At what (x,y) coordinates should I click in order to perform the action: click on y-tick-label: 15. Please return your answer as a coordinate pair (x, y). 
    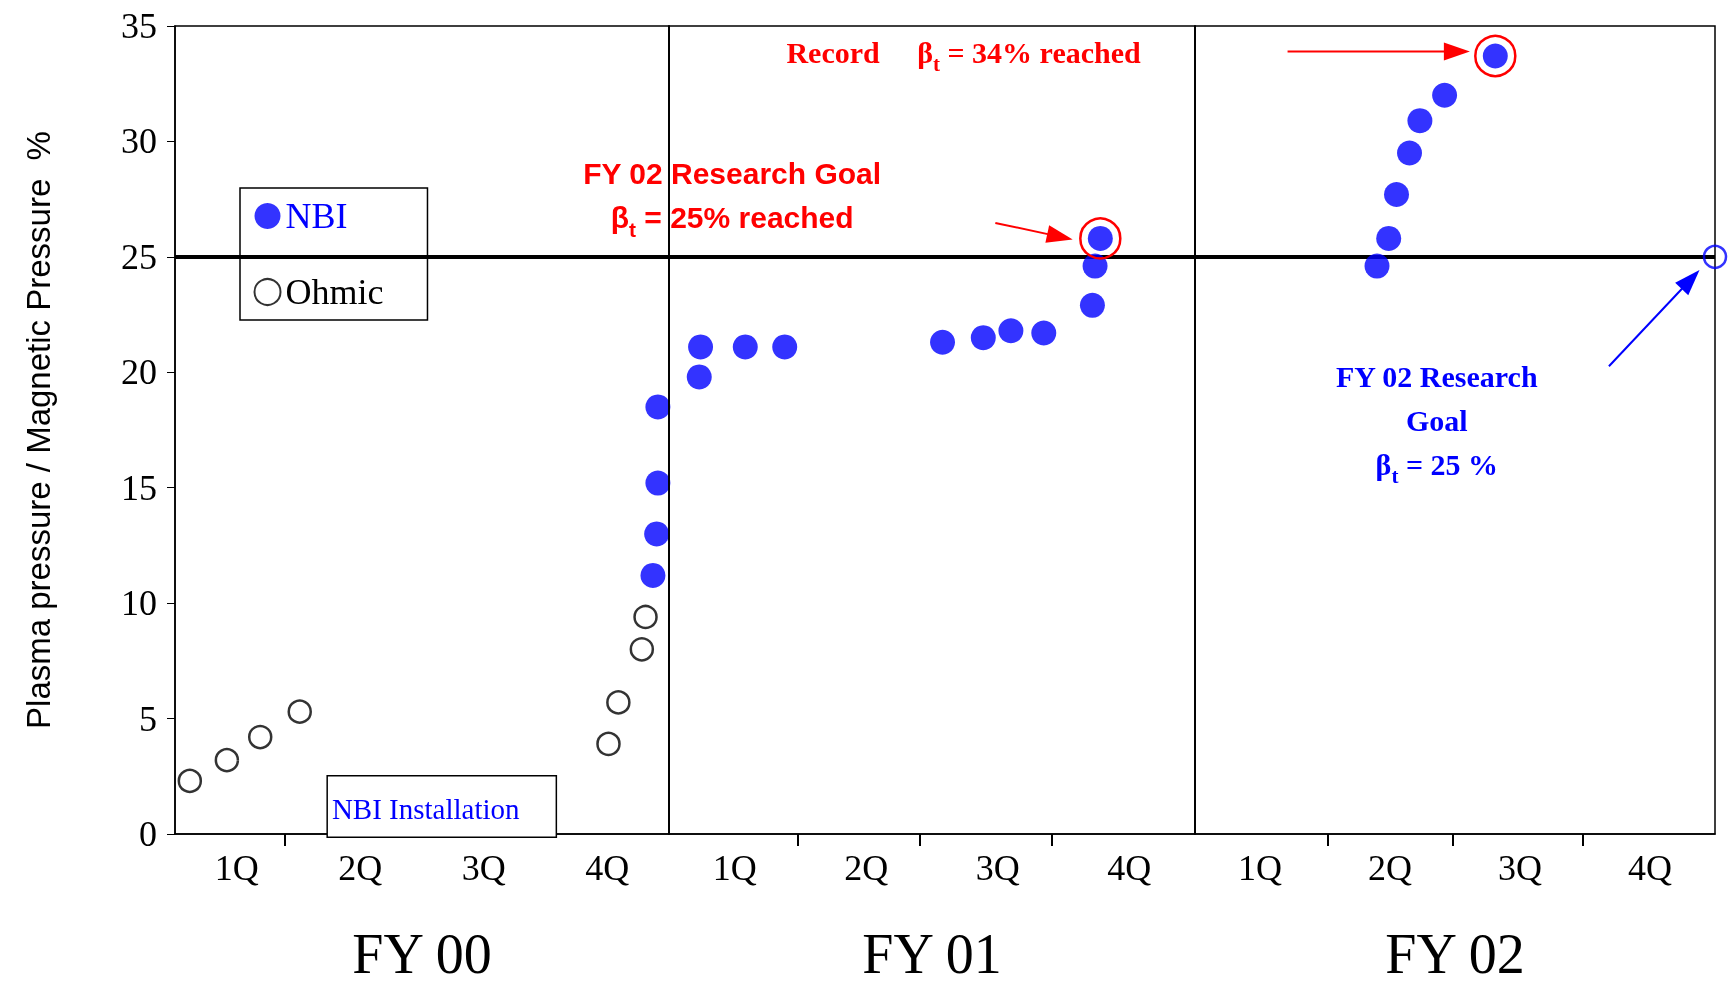
    Looking at the image, I should click on (139, 487).